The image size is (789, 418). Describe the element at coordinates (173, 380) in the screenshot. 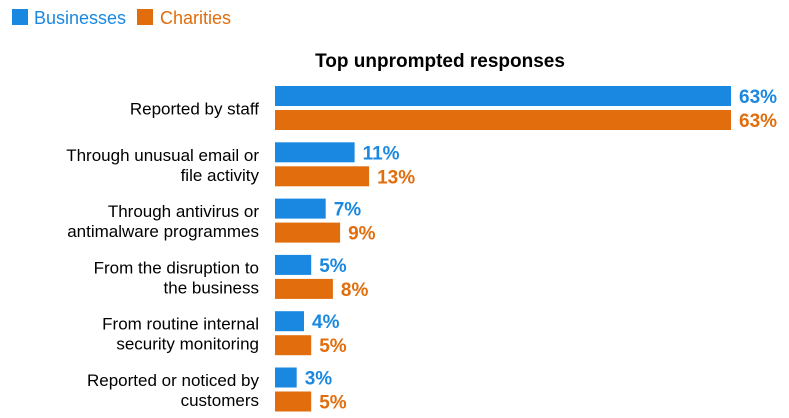

I see `category-label-line: Reported or noticed by` at that location.